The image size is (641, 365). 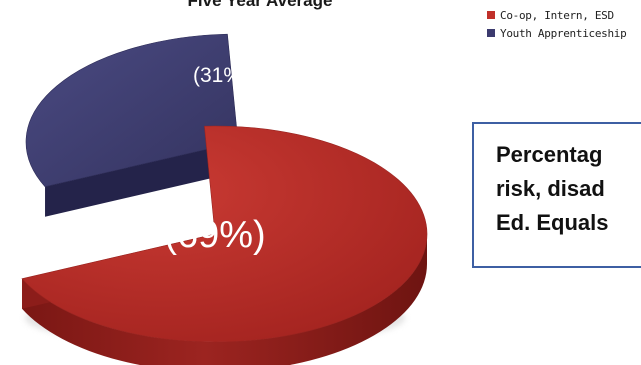 I want to click on legend-label-co-op: Co-op, Intern, ESD, so click(x=557, y=15).